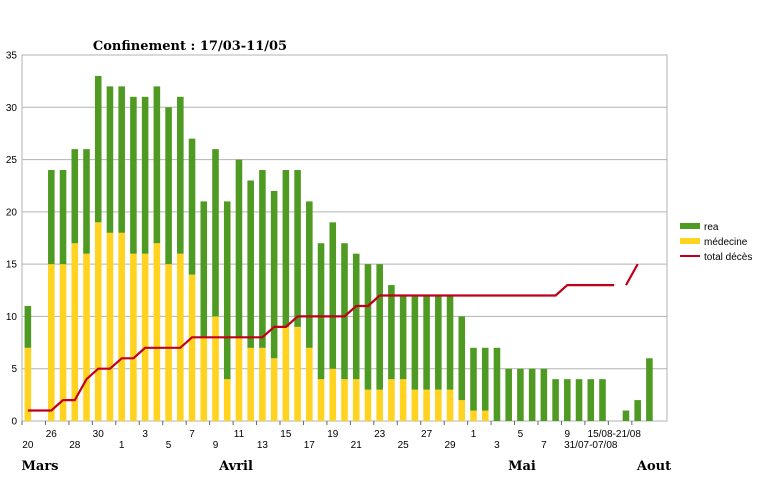  Describe the element at coordinates (239, 434) in the screenshot. I see `x-tick-label: 11` at that location.